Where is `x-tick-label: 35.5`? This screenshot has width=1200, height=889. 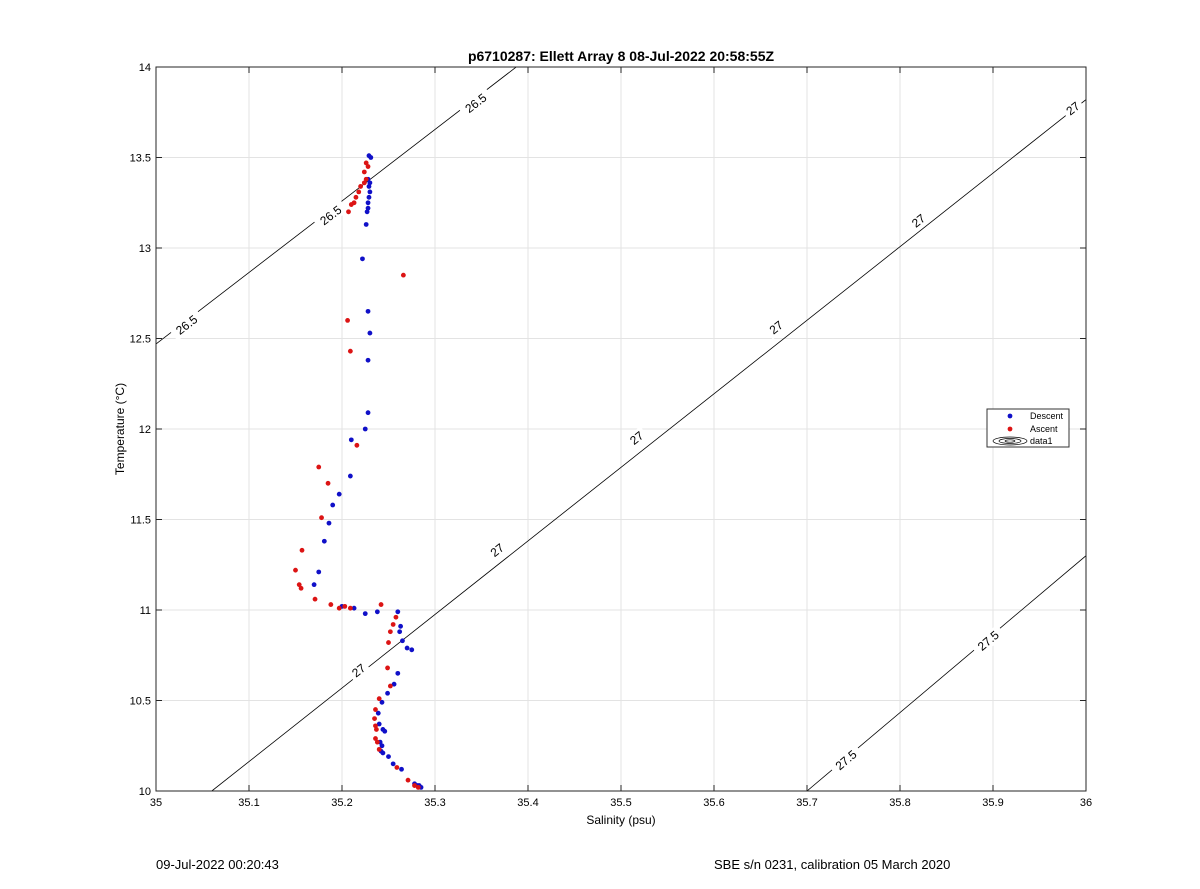
x-tick-label: 35.5 is located at coordinates (620, 803).